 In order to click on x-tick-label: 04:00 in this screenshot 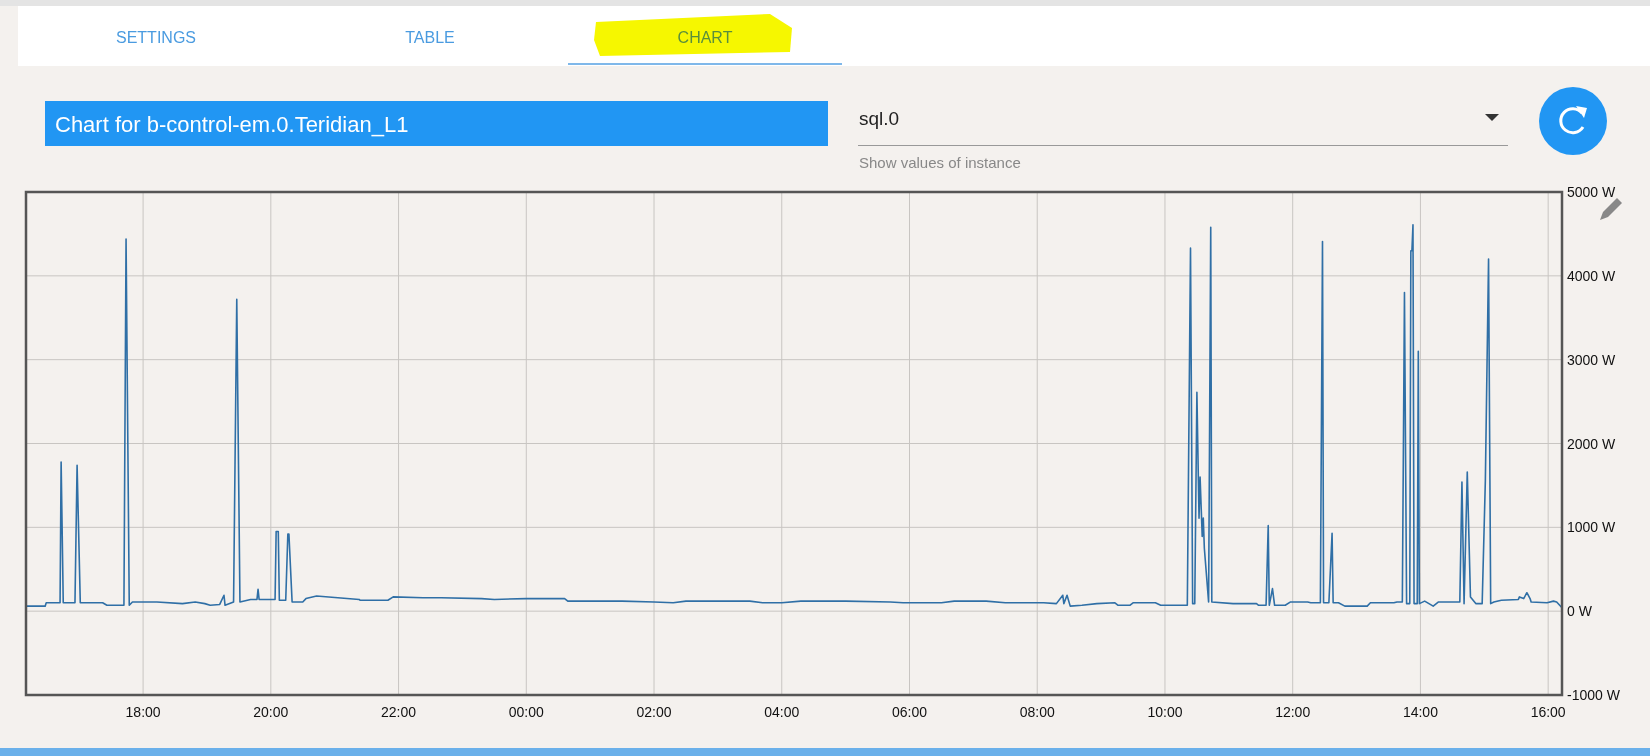, I will do `click(782, 712)`.